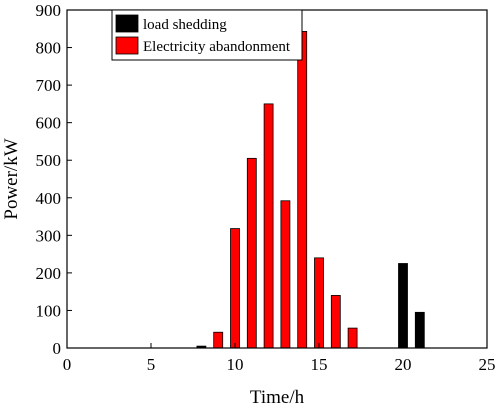 The width and height of the screenshot is (498, 410). What do you see at coordinates (151, 364) in the screenshot?
I see `x-tick-label: 5` at bounding box center [151, 364].